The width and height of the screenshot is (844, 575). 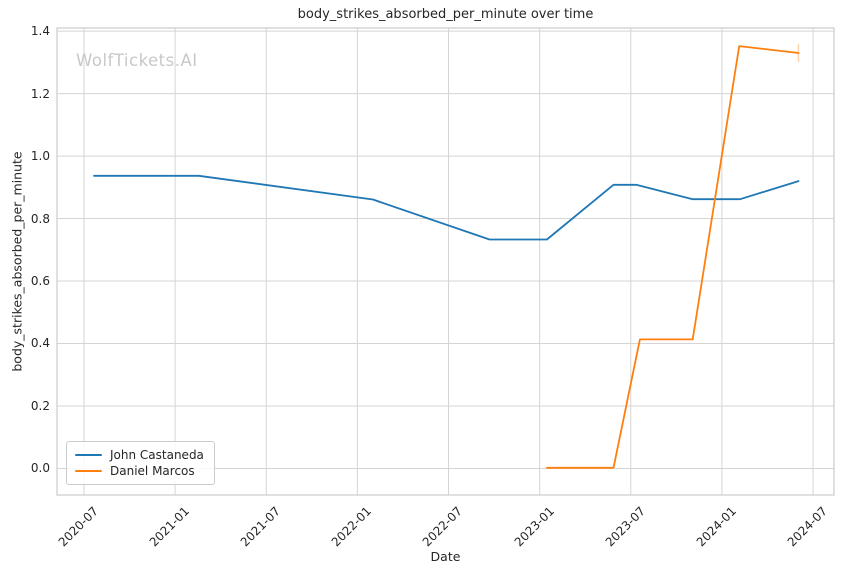 I want to click on y-tick-label: 1.4, so click(x=40, y=31).